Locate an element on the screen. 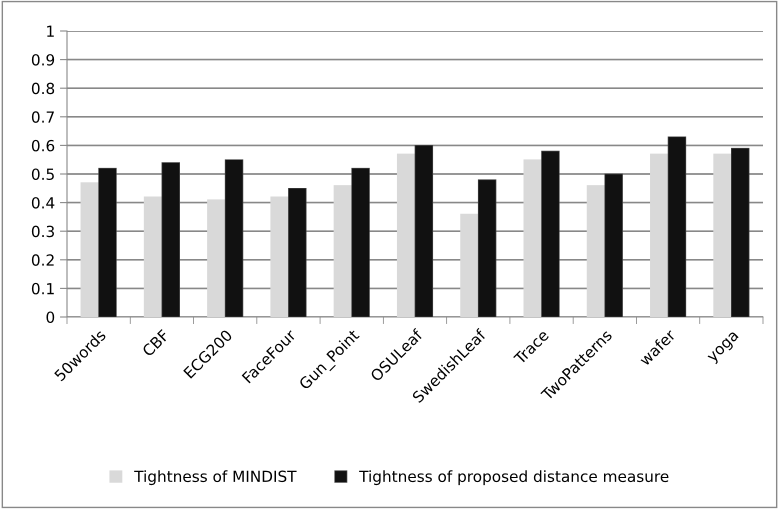 This screenshot has width=779, height=509. y-tick-label: 0.5 is located at coordinates (43, 174).